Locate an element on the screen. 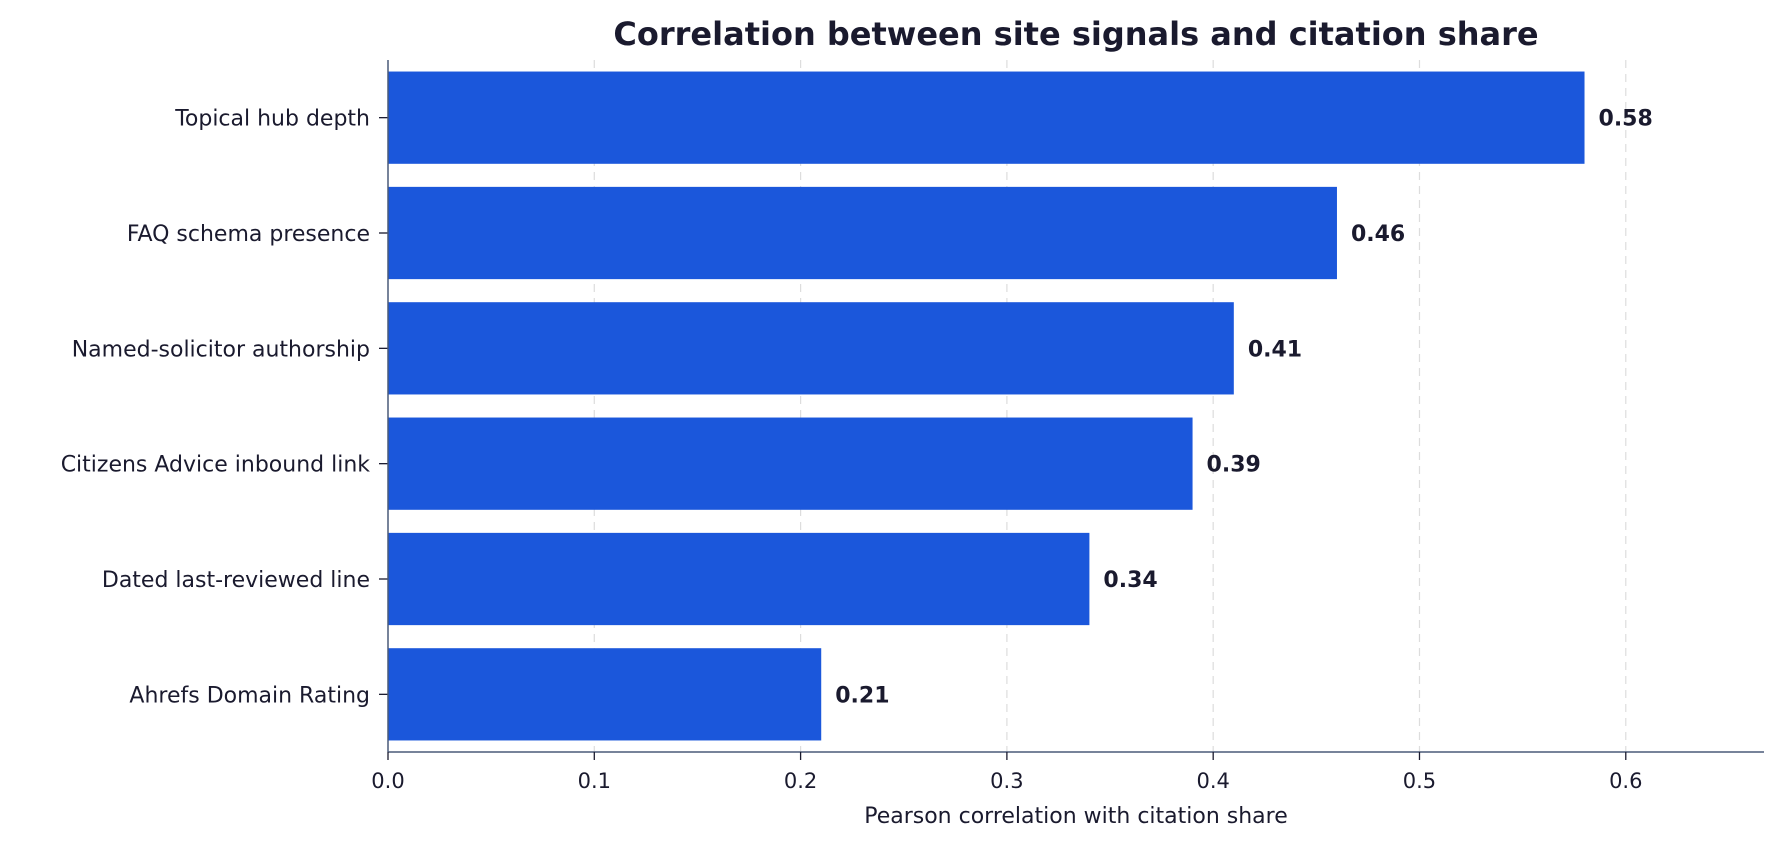 The image size is (1781, 850). x-tick-label-1: 0.1 is located at coordinates (594, 781).